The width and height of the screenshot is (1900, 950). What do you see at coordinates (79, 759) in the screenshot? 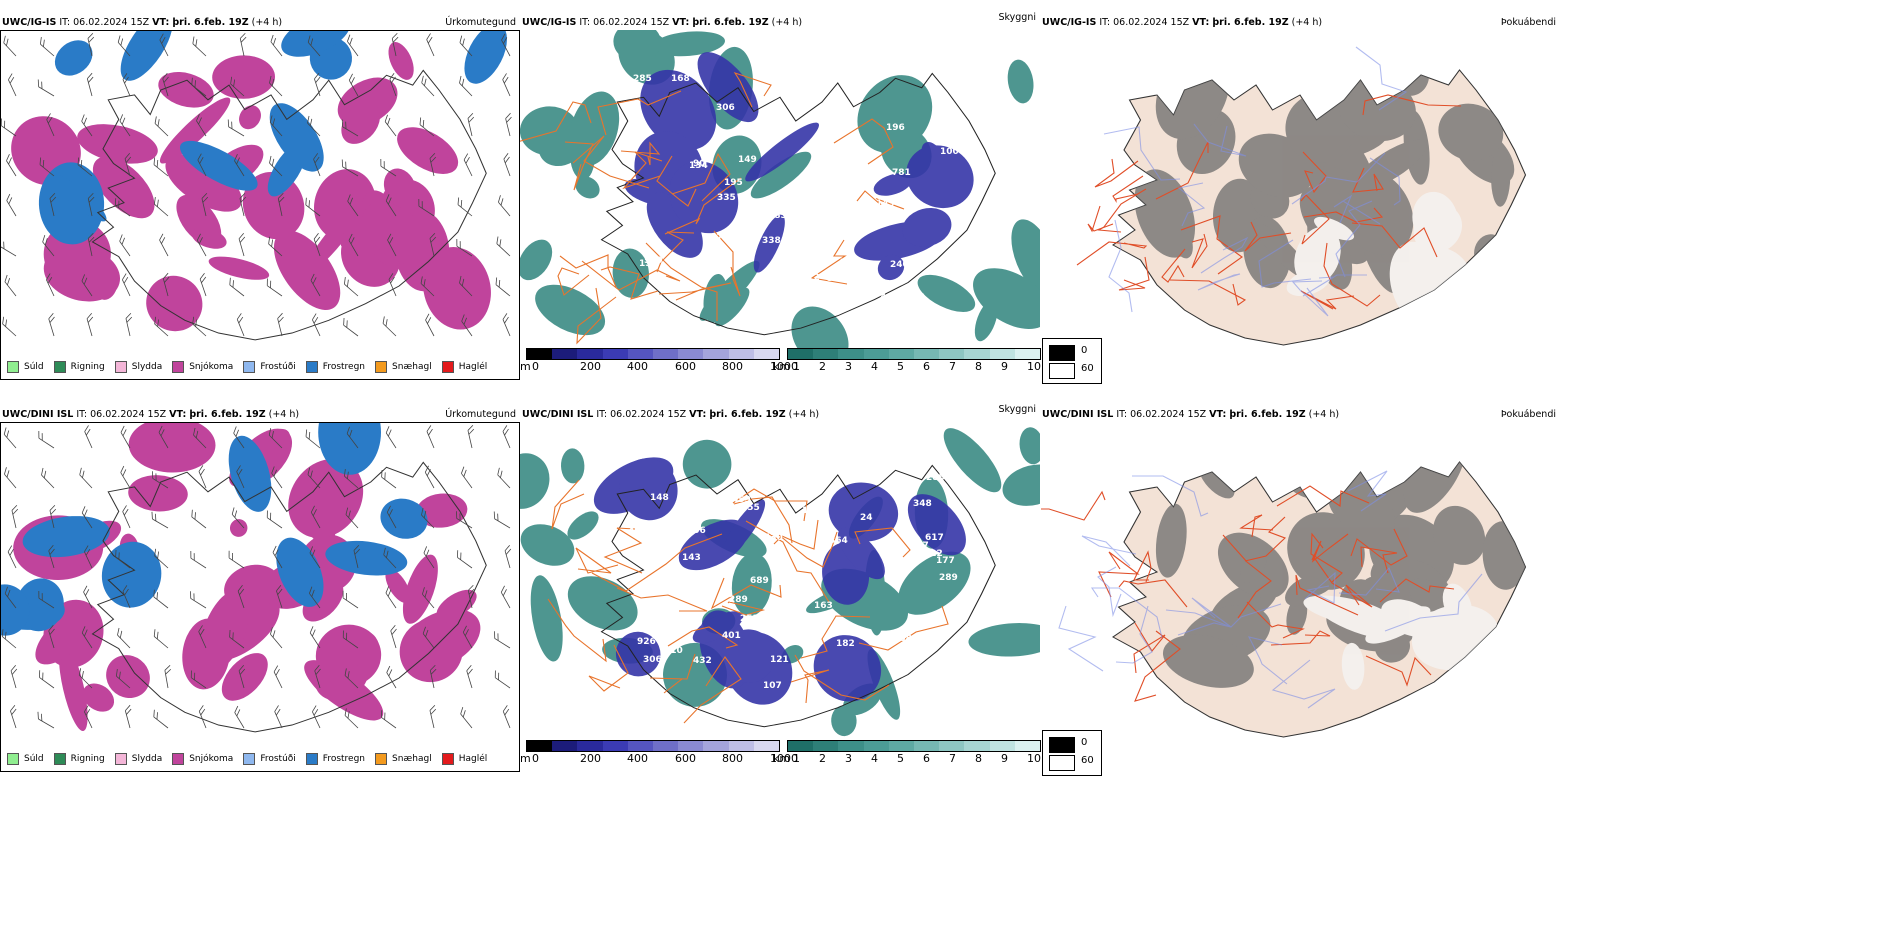
I see `legend-item: Rigning` at bounding box center [79, 759].